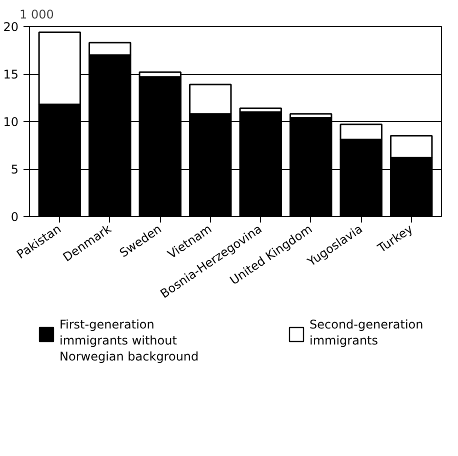 This screenshot has height=456, width=458. What do you see at coordinates (129, 341) in the screenshot?
I see `legend-label: First-generation immigrants without Norwegian background` at bounding box center [129, 341].